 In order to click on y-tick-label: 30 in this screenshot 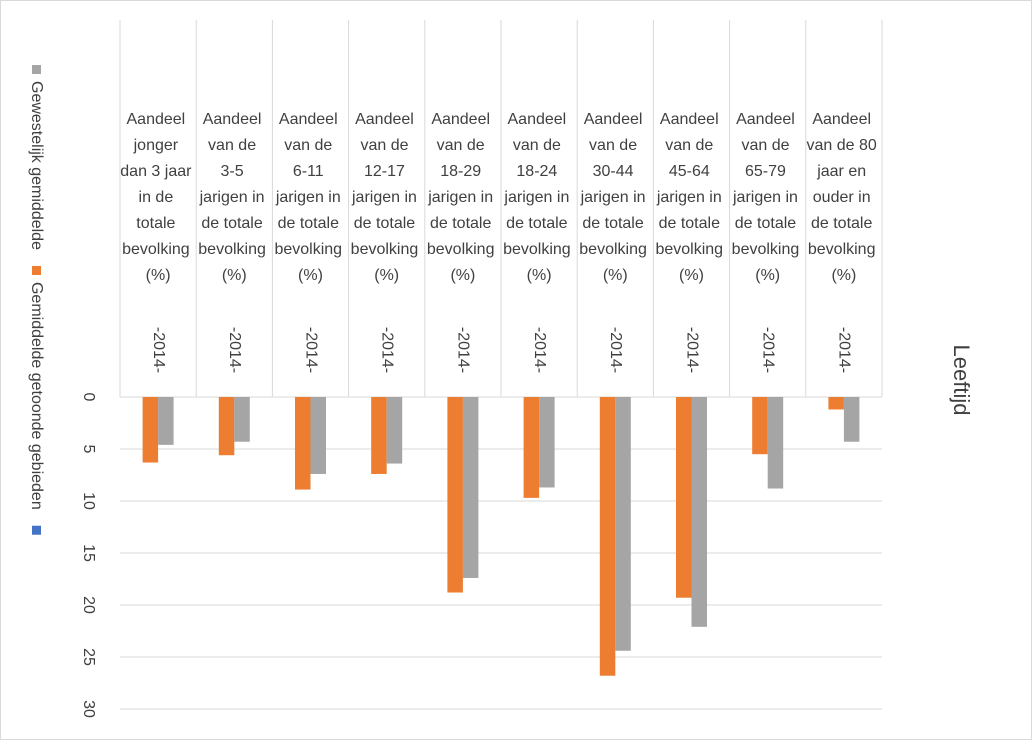, I will do `click(88, 709)`.